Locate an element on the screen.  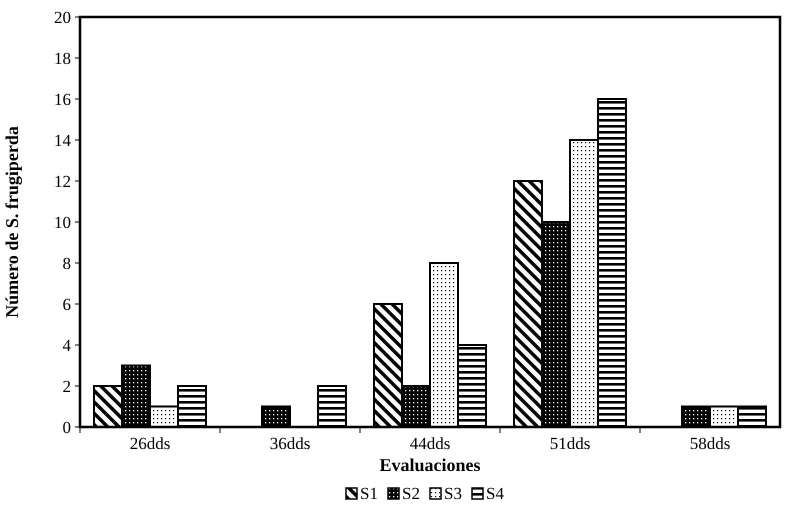
y-tick-label: 10 is located at coordinates (62, 222).